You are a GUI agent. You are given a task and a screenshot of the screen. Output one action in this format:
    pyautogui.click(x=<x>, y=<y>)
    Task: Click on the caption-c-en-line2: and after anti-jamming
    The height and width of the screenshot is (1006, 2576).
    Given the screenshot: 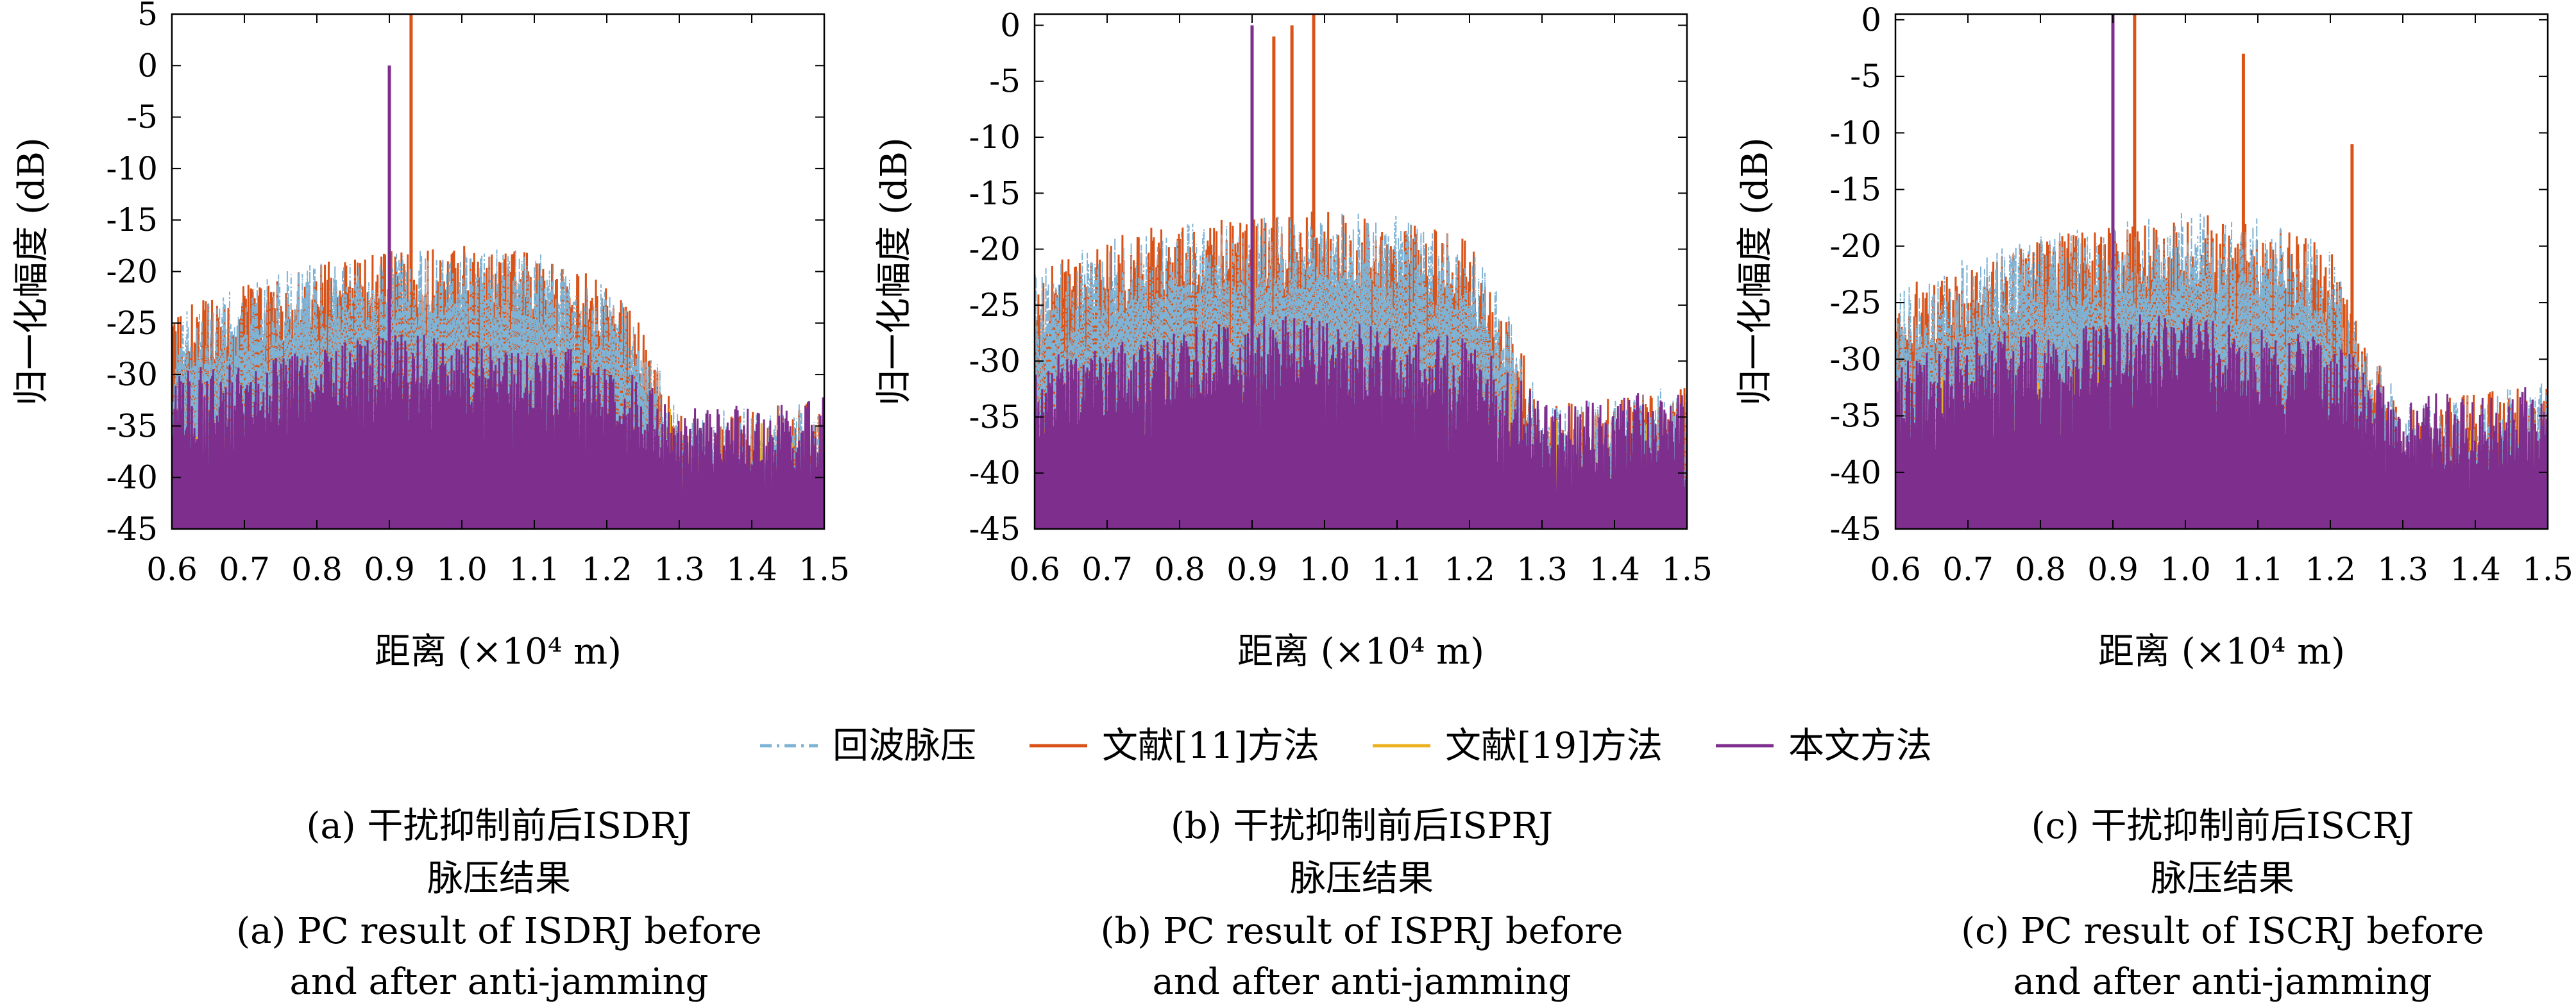 What is the action you would take?
    pyautogui.click(x=2222, y=982)
    